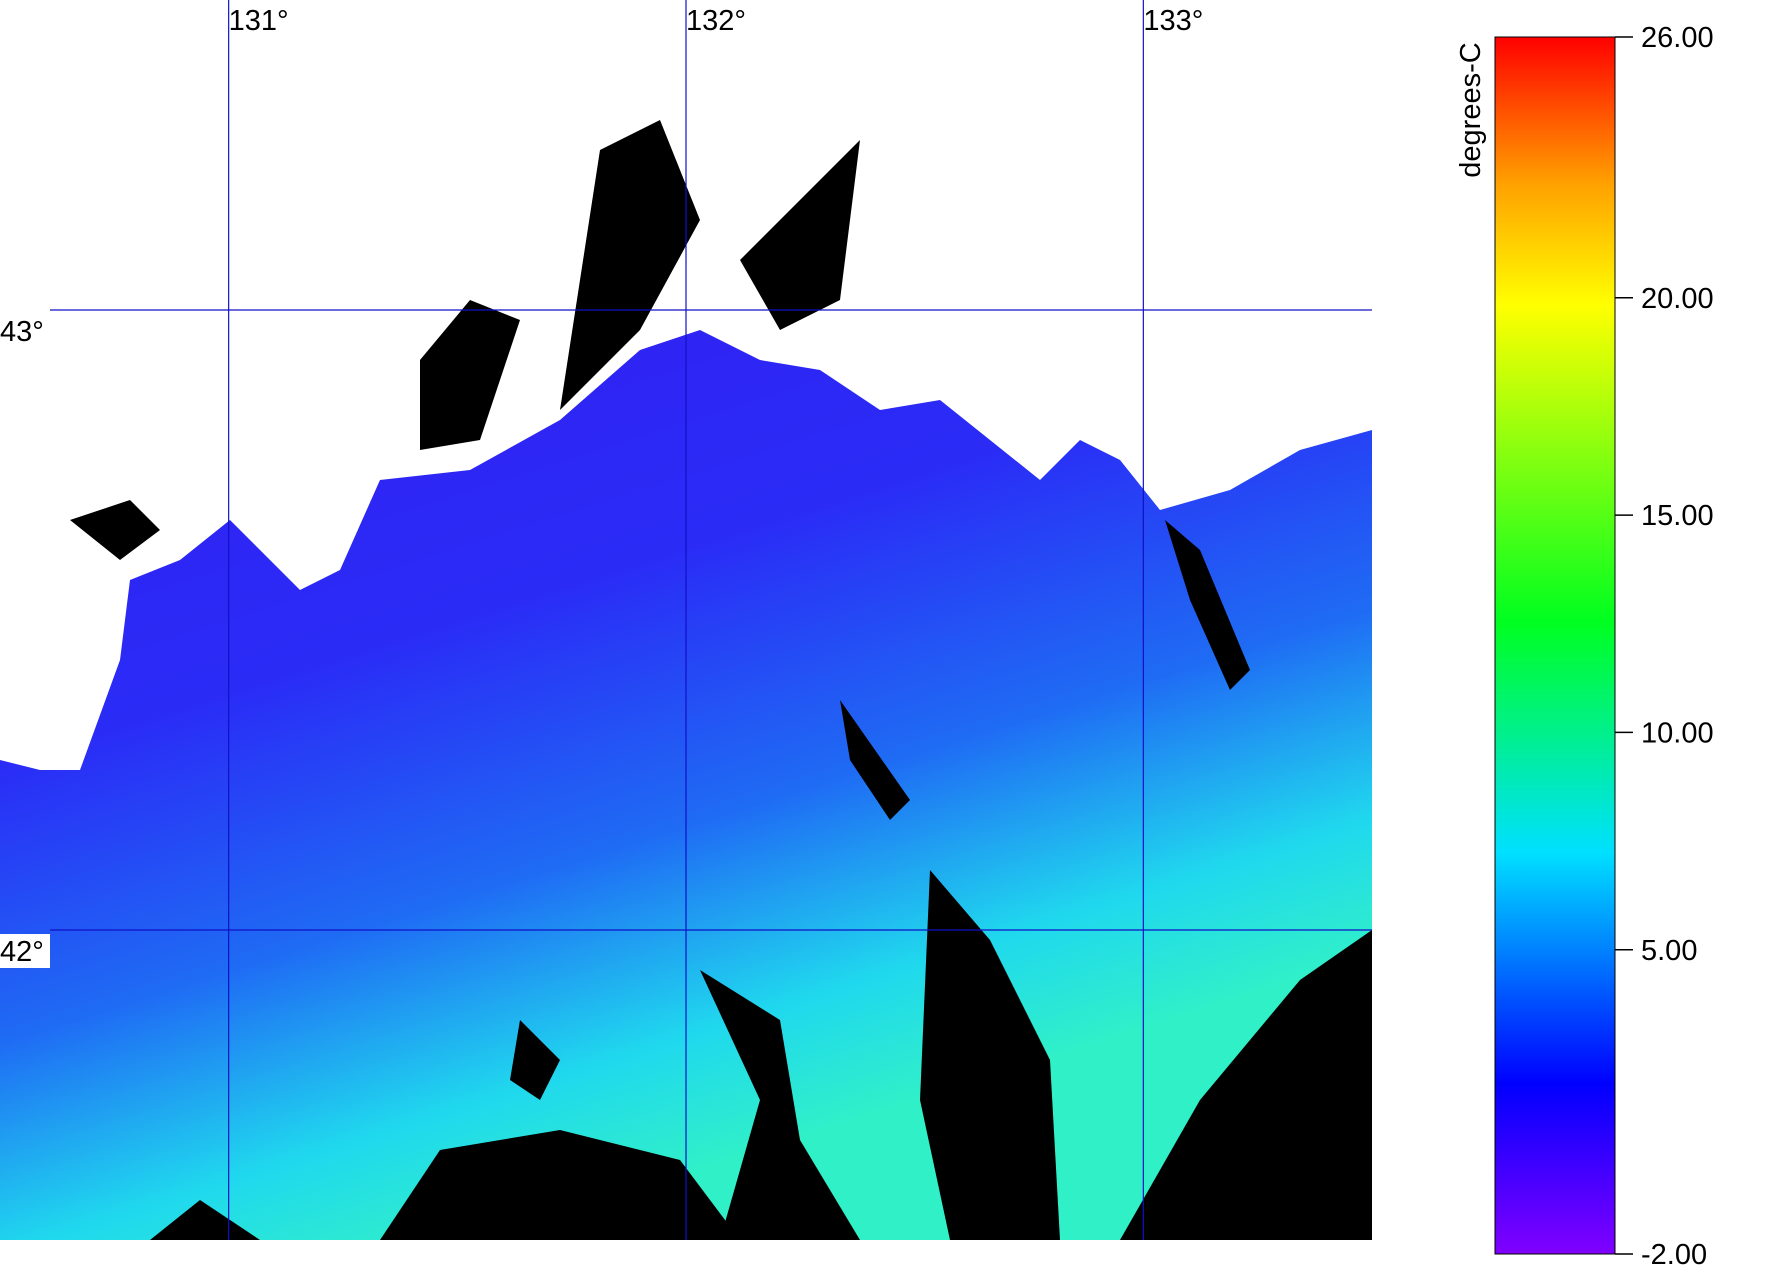 The height and width of the screenshot is (1272, 1789). I want to click on colorbar-tick-label: 26.00, so click(1677, 38).